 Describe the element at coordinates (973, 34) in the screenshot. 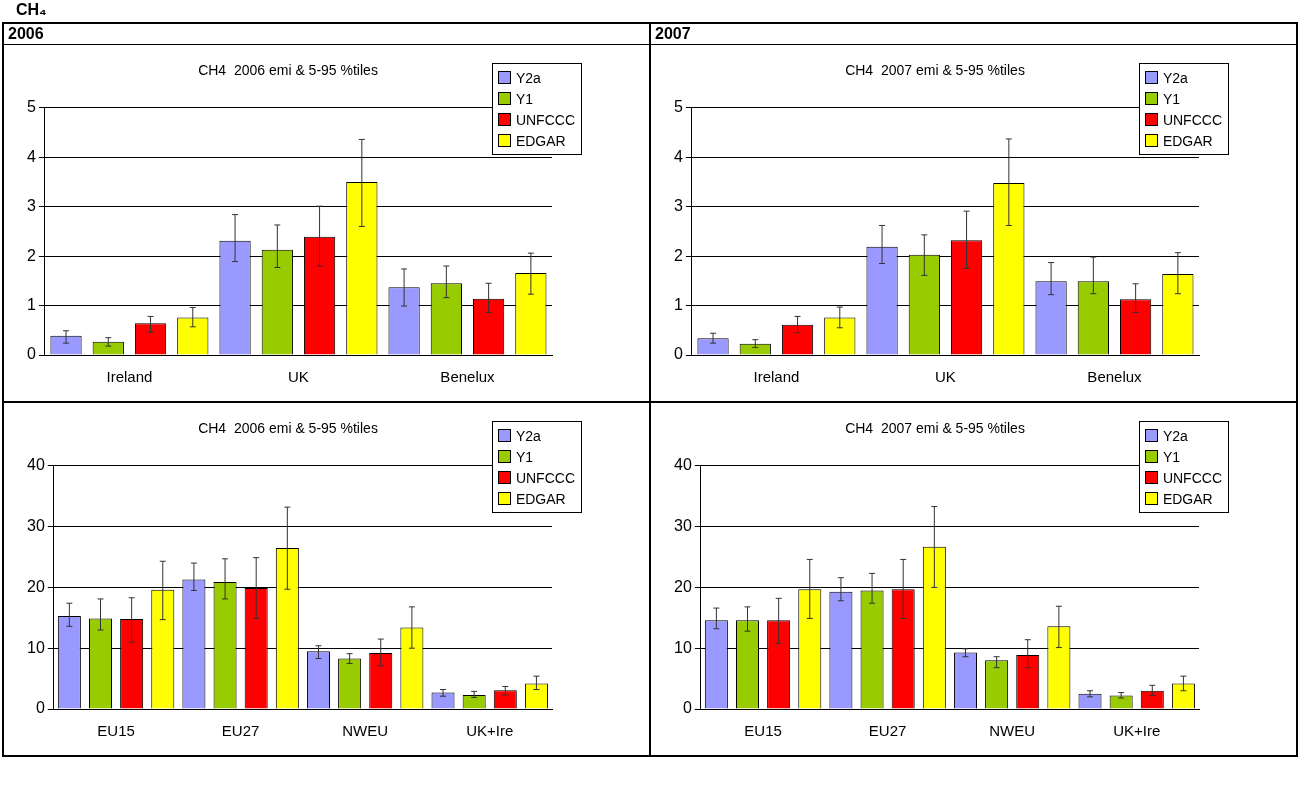

I see `text: 2007` at that location.